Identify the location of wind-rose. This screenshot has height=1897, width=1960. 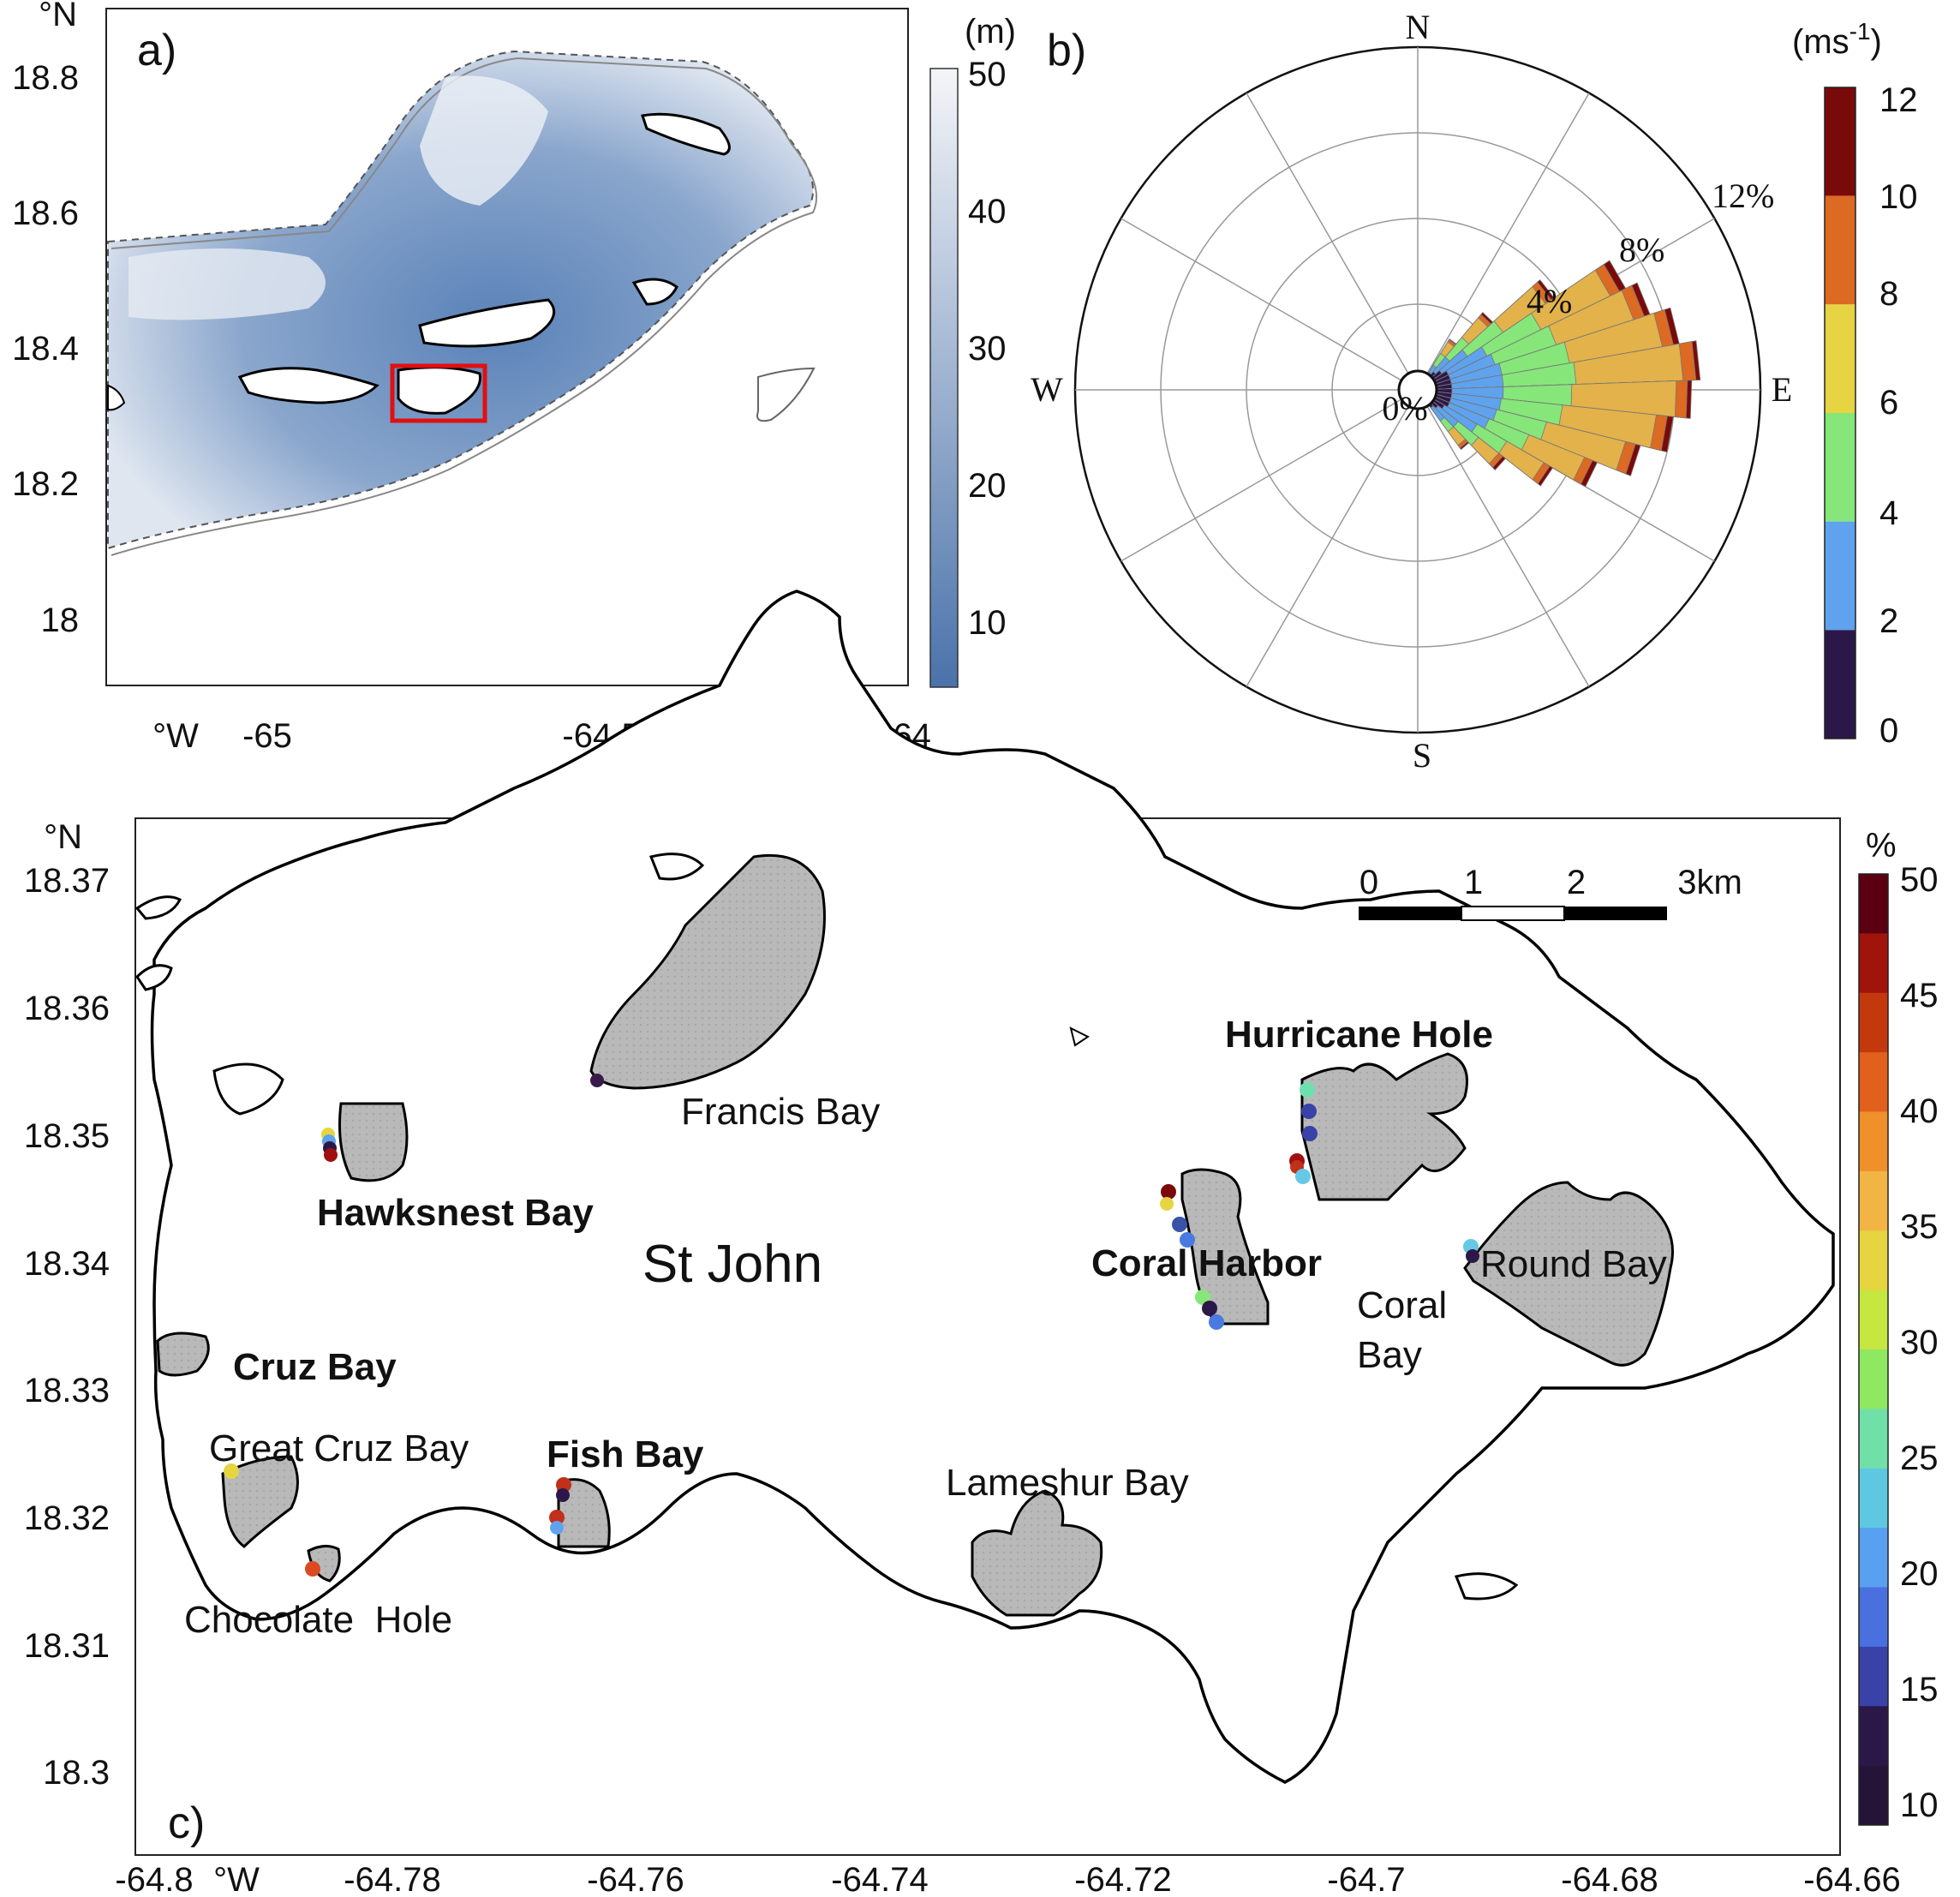
(1417, 389).